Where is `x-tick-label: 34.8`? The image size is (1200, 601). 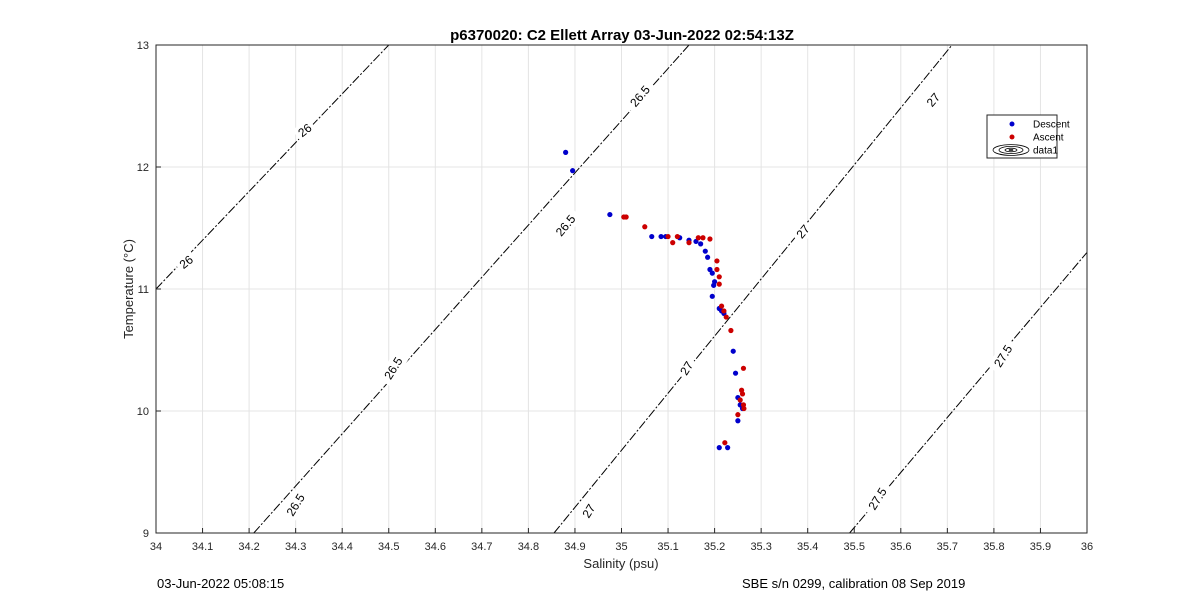
x-tick-label: 34.8 is located at coordinates (528, 547).